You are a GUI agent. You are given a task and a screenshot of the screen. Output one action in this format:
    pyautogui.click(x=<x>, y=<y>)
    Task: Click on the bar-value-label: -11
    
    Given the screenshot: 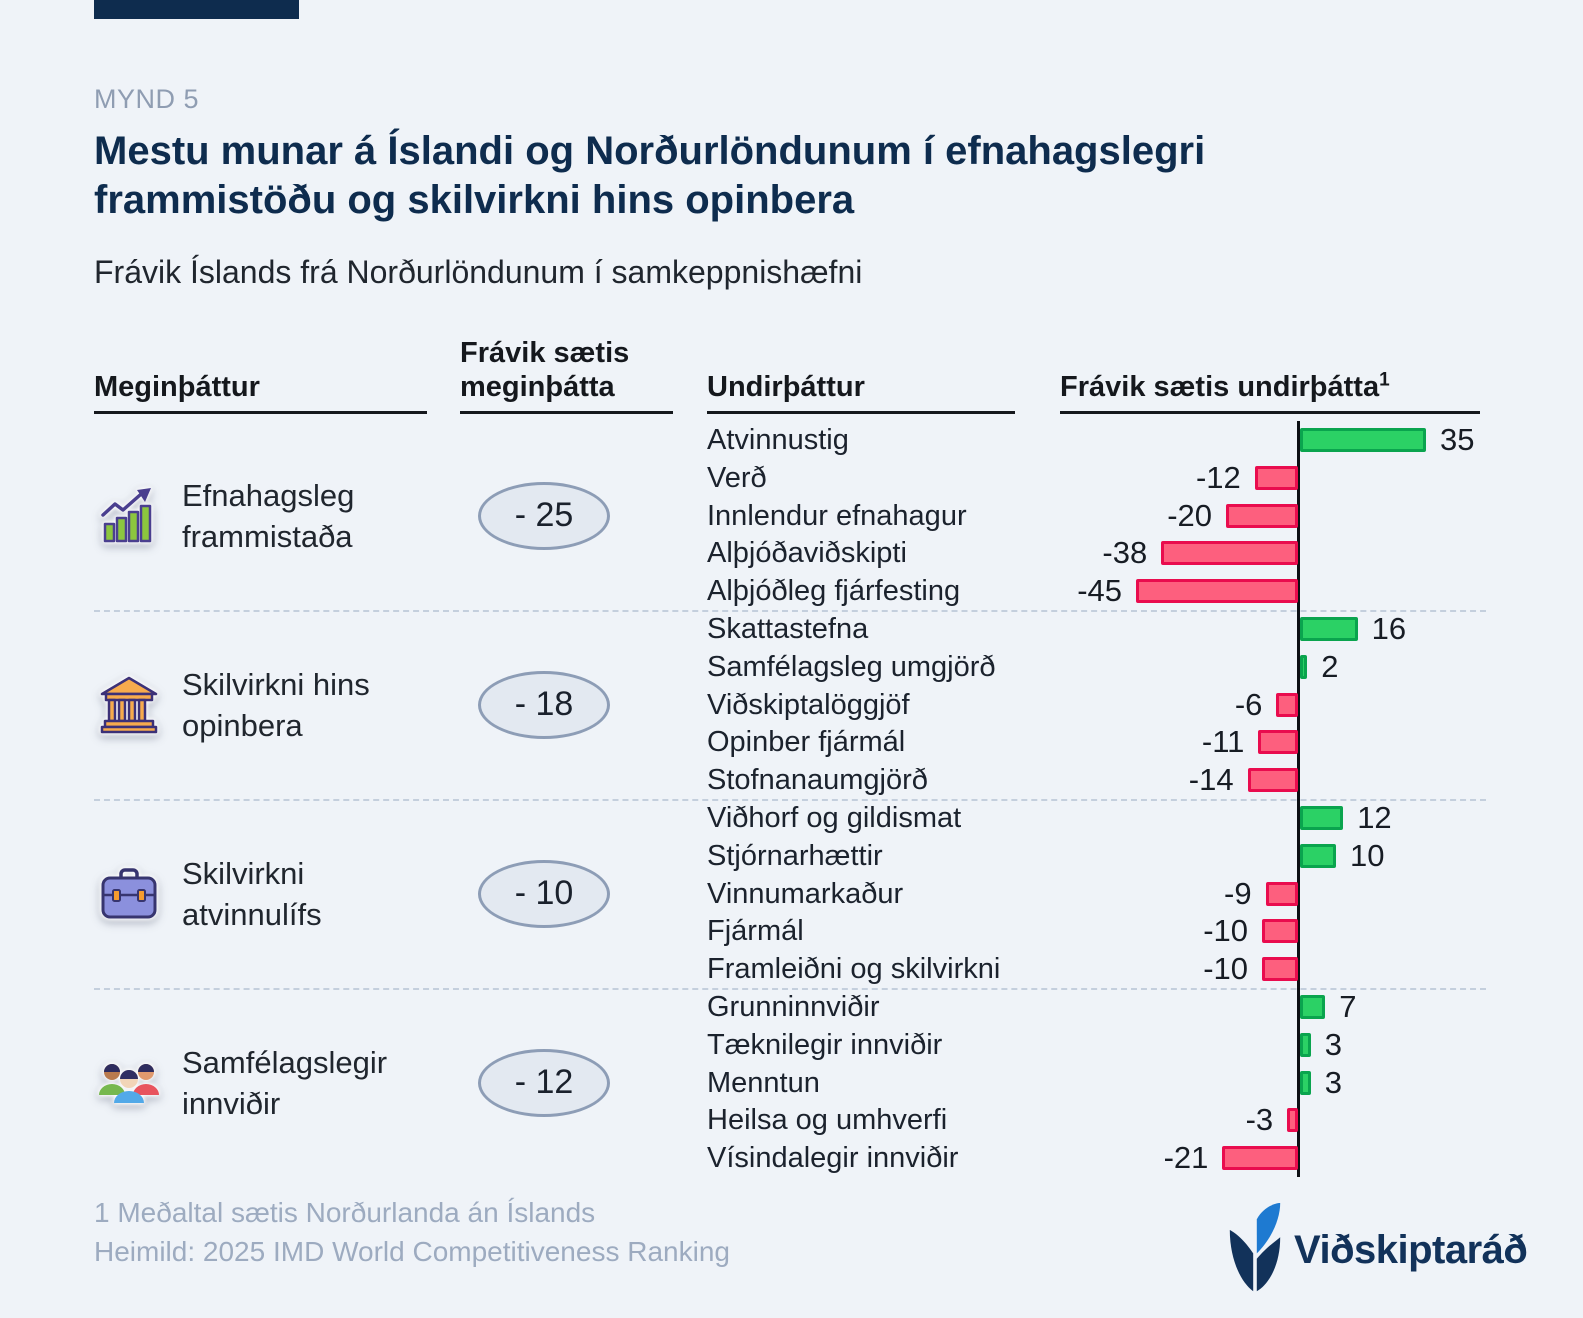 What is the action you would take?
    pyautogui.click(x=1223, y=742)
    